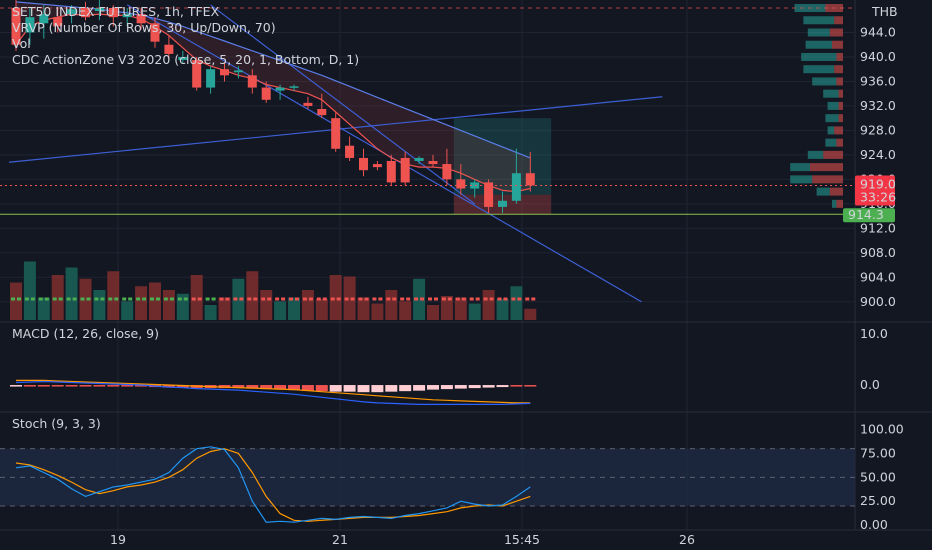 Image resolution: width=932 pixels, height=550 pixels. I want to click on time-tick-label: 19, so click(118, 539).